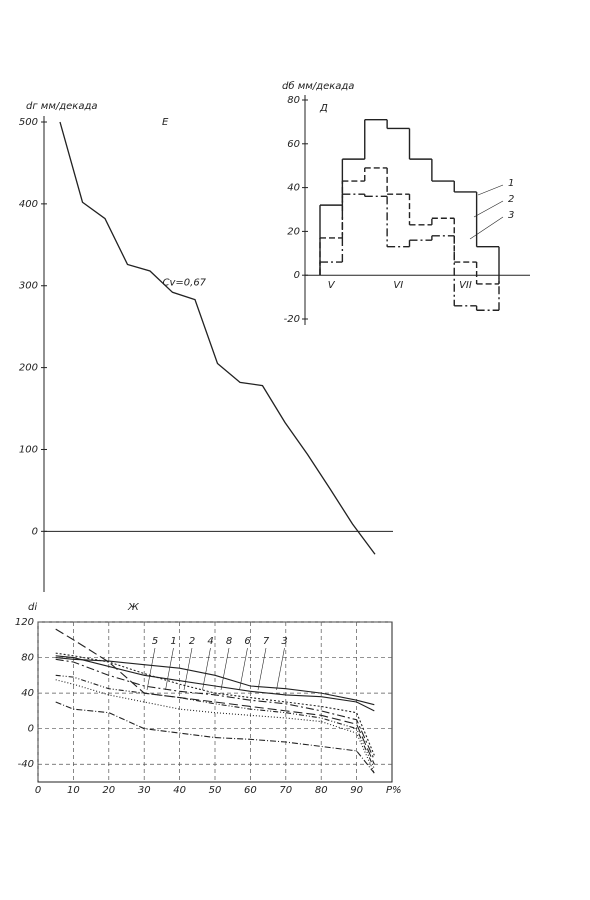 The height and width of the screenshot is (900, 590). I want to click on x-tick-label: V, so click(332, 285).